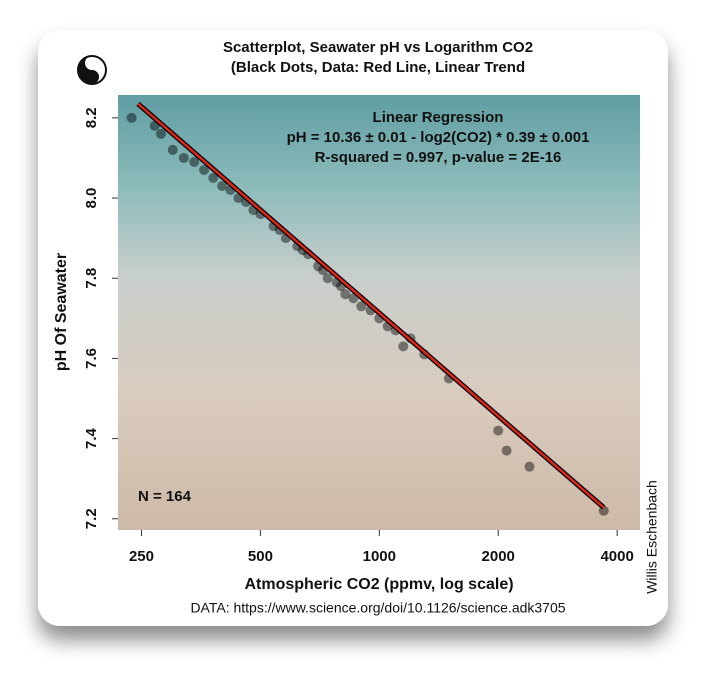  What do you see at coordinates (91, 198) in the screenshot?
I see `y-tick-label: 8.0` at bounding box center [91, 198].